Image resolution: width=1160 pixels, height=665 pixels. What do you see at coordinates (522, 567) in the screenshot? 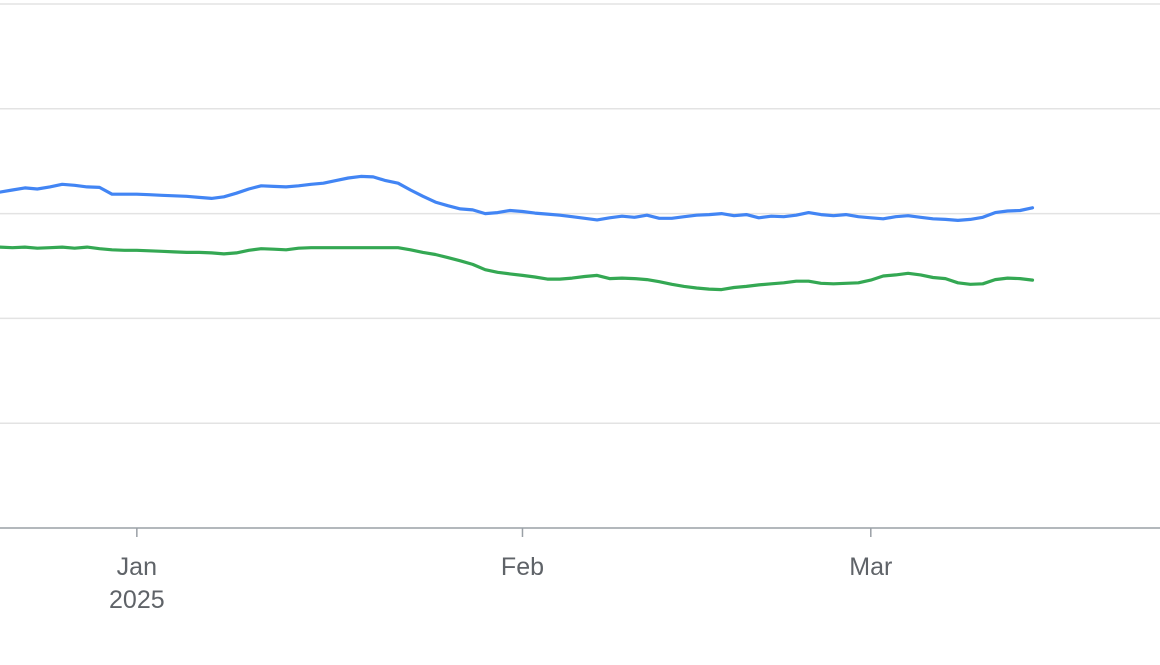
I see `x-tick-label-1: Feb` at bounding box center [522, 567].